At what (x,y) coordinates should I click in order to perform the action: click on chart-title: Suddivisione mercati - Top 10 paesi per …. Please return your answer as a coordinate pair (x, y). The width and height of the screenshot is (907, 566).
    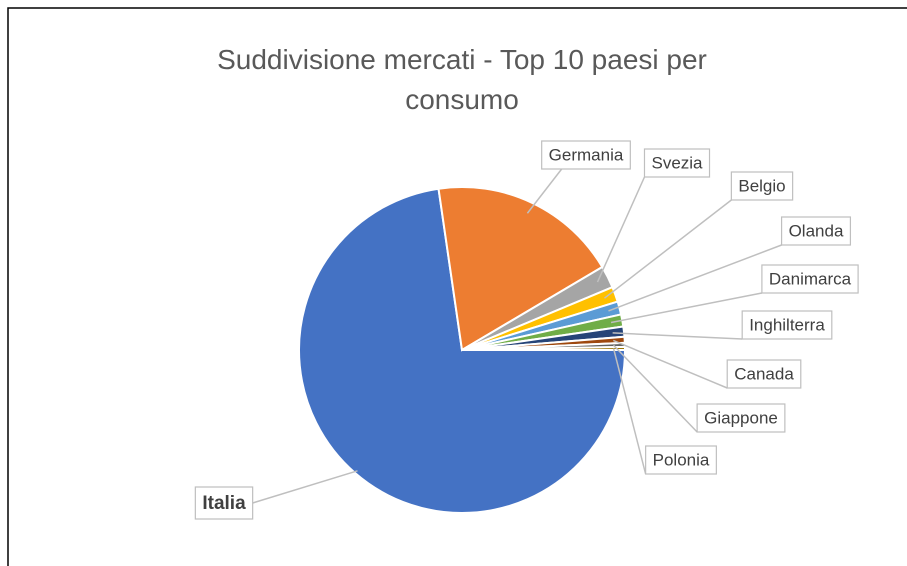
    Looking at the image, I should click on (462, 79).